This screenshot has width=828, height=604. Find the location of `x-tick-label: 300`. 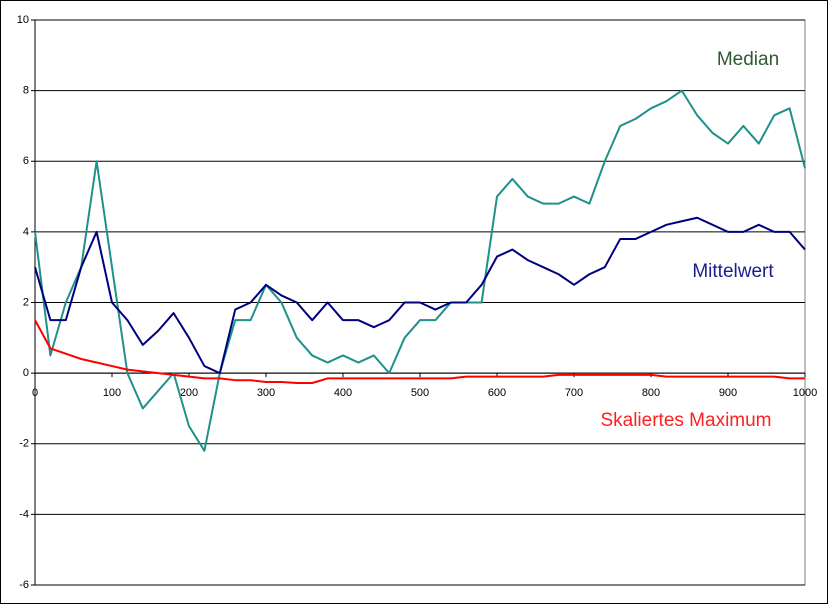

x-tick-label: 300 is located at coordinates (266, 393).